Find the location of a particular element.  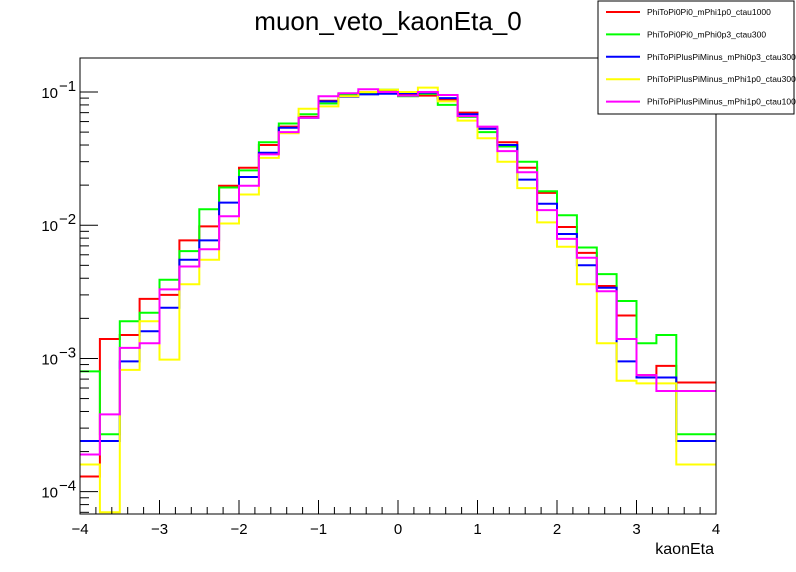

y-tick-exponent: −1 is located at coordinates (67, 86).